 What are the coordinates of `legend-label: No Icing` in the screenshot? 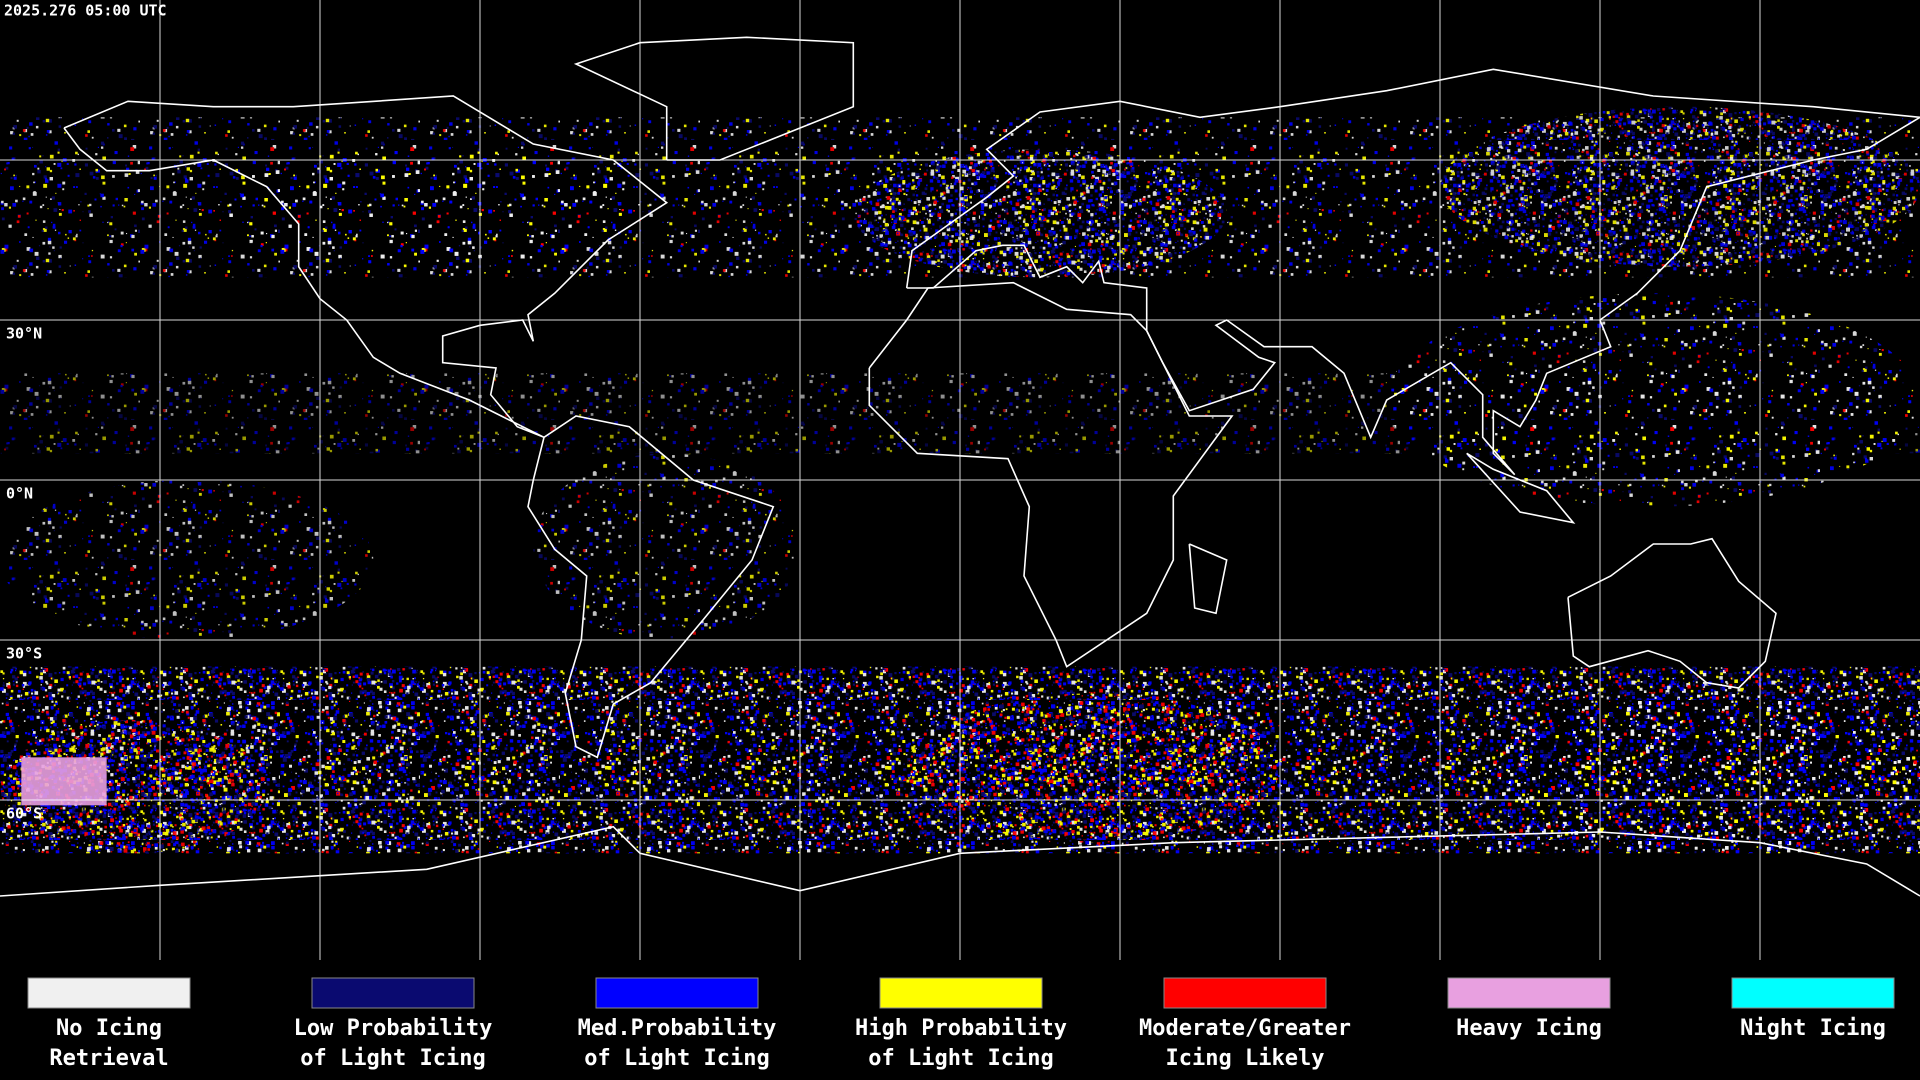 It's located at (109, 1028).